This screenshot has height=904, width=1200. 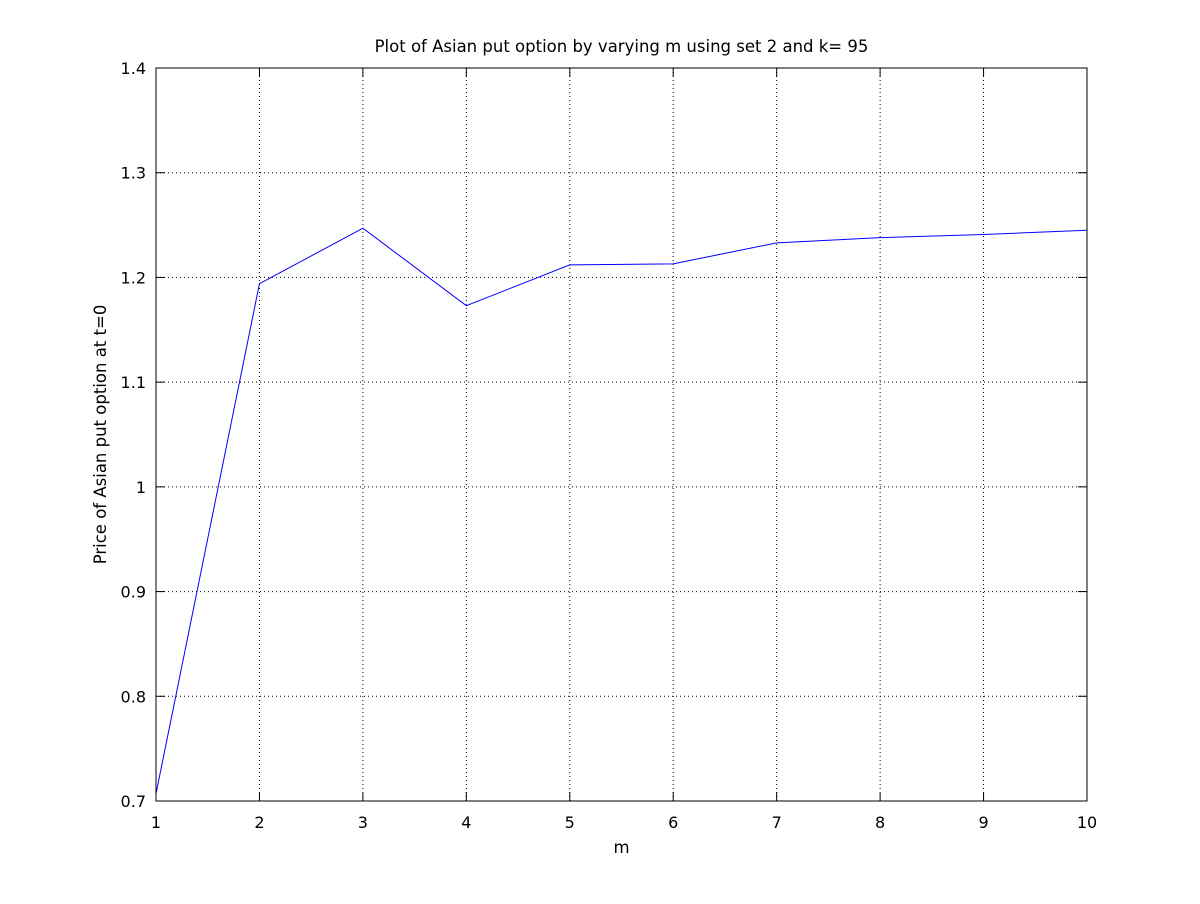 What do you see at coordinates (1087, 822) in the screenshot?
I see `x-tick-label: 10` at bounding box center [1087, 822].